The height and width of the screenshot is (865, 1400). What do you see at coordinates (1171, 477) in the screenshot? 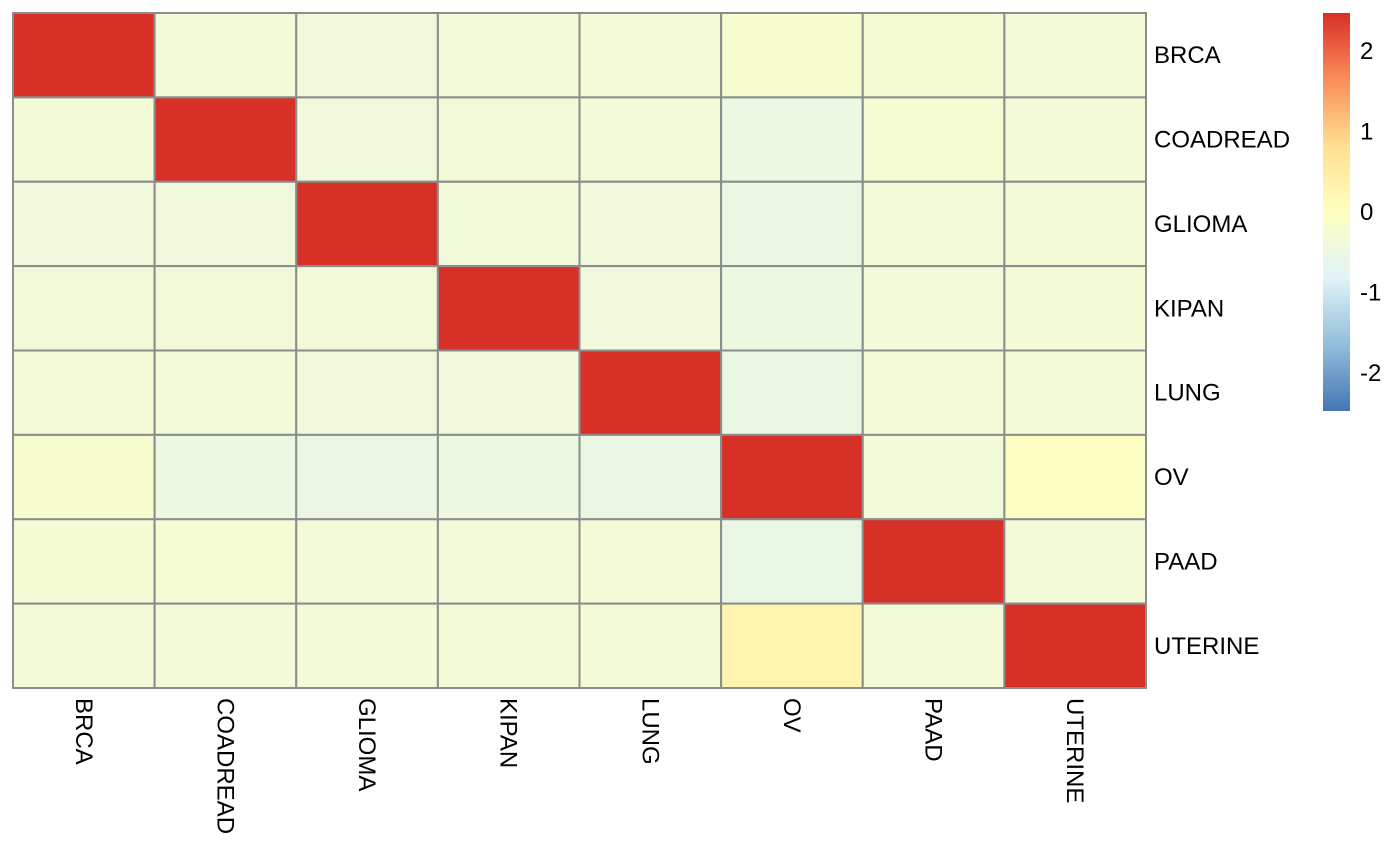
I see `row-label: OV` at bounding box center [1171, 477].